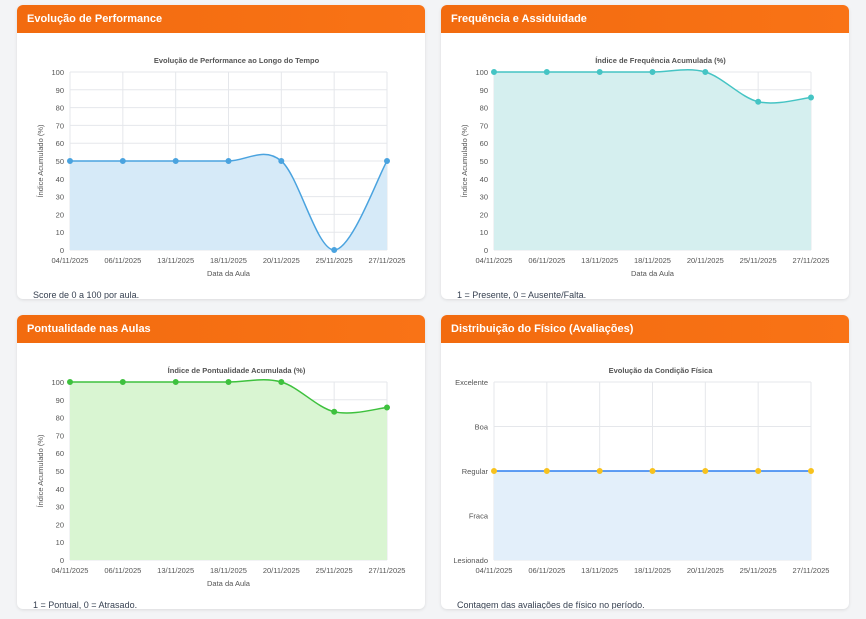 The image size is (866, 619). I want to click on y-tick-label: 0, so click(62, 560).